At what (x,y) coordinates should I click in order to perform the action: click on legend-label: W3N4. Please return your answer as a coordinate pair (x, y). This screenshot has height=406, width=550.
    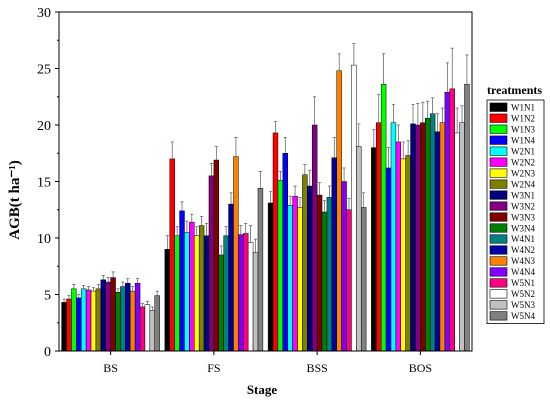
    Looking at the image, I should click on (523, 228).